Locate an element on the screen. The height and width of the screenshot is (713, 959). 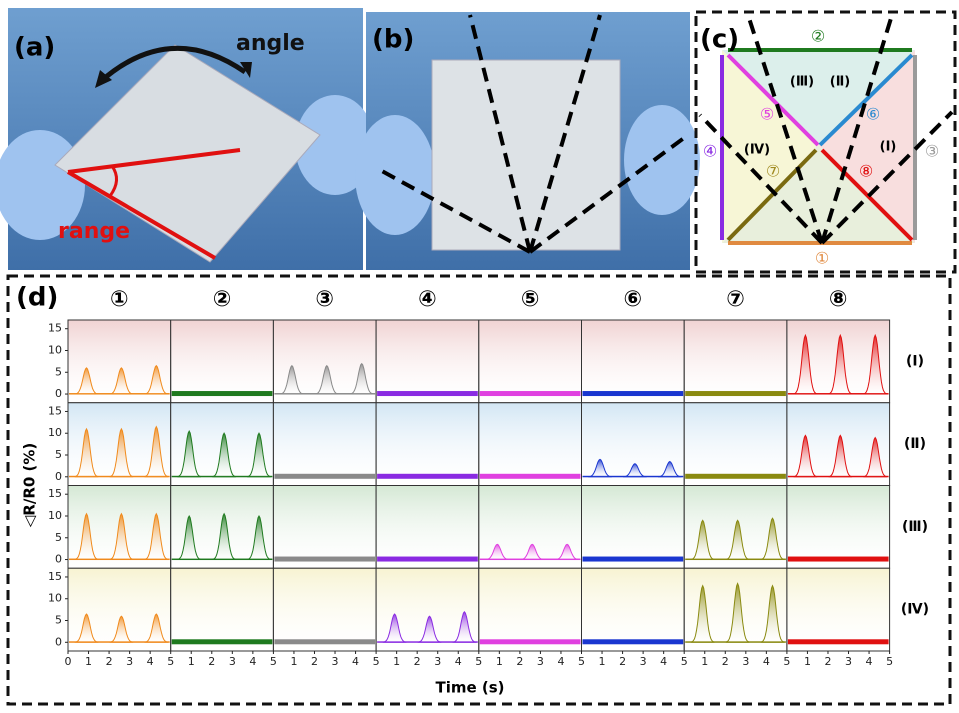
edge-label: ② is located at coordinates (818, 36).